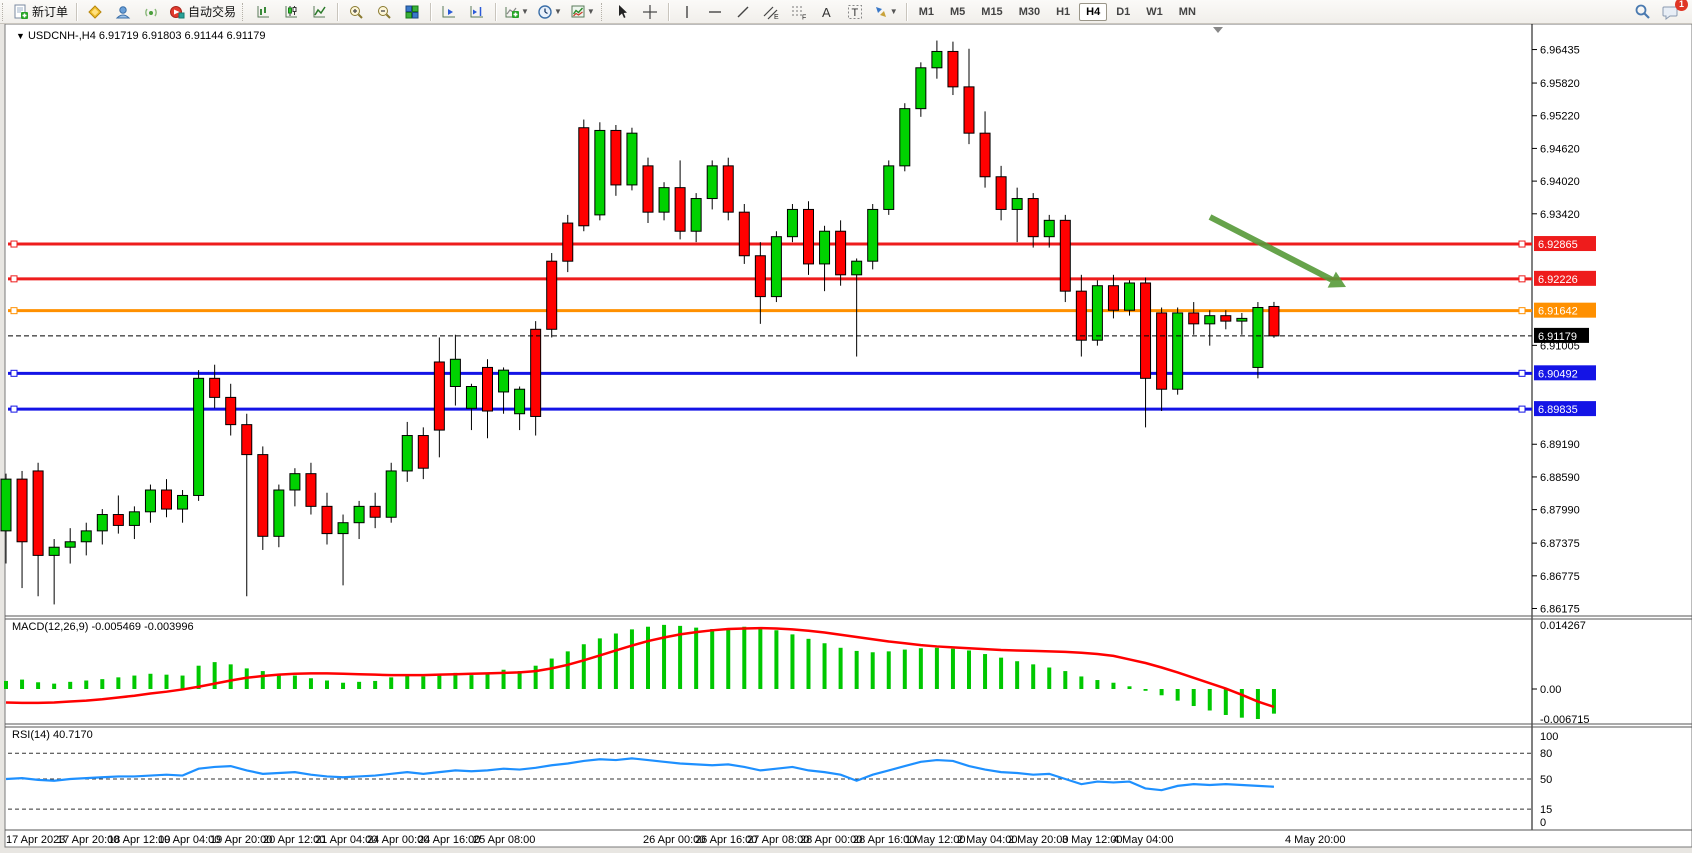  What do you see at coordinates (1271, 248) in the screenshot?
I see `trend-arrow` at bounding box center [1271, 248].